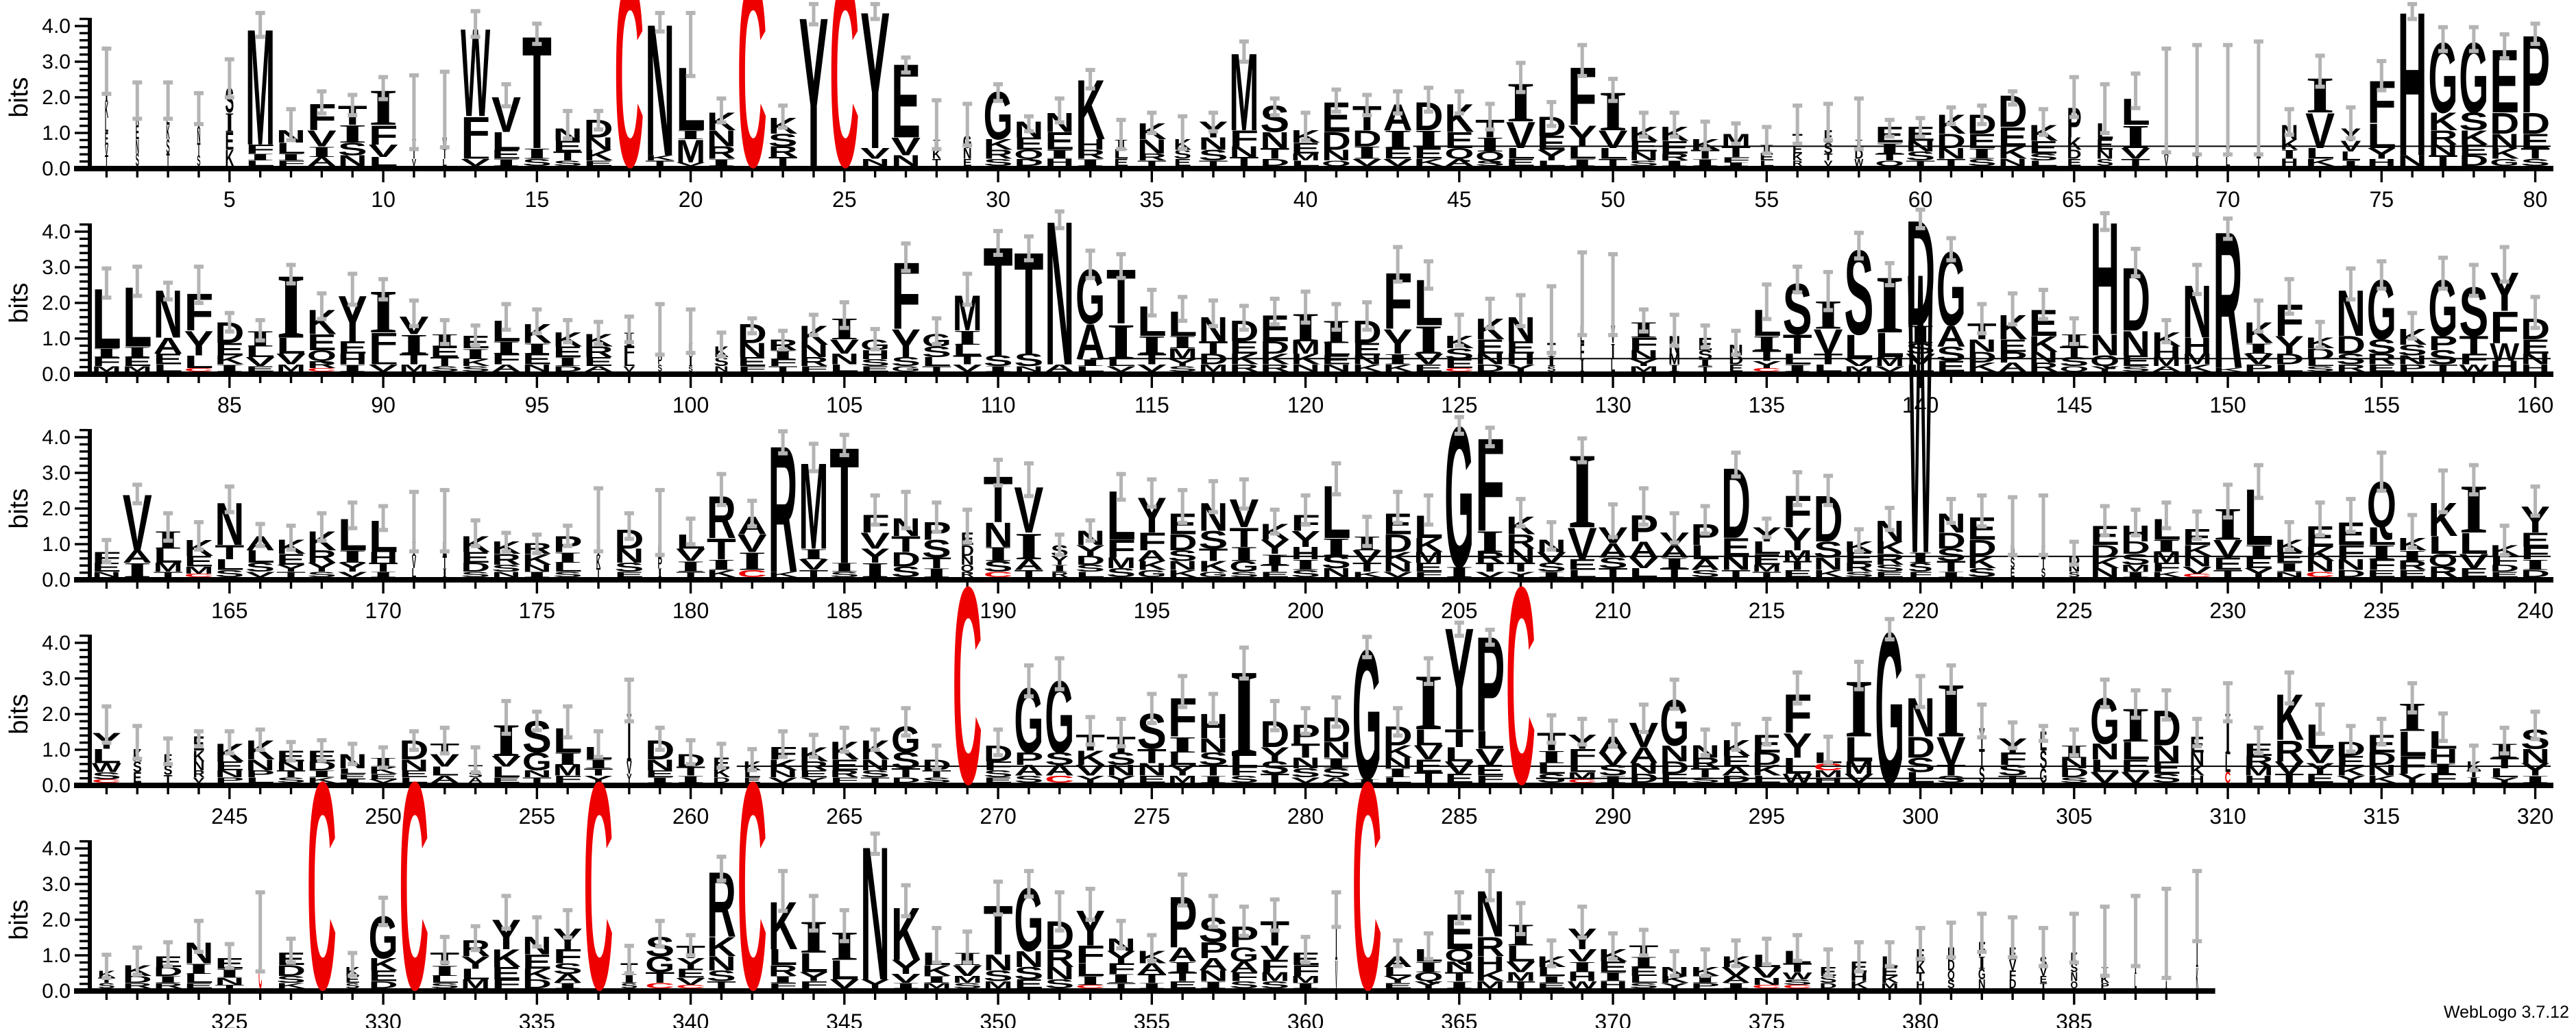 This screenshot has width=2576, height=1028. I want to click on x-tick-label: 40, so click(1305, 199).